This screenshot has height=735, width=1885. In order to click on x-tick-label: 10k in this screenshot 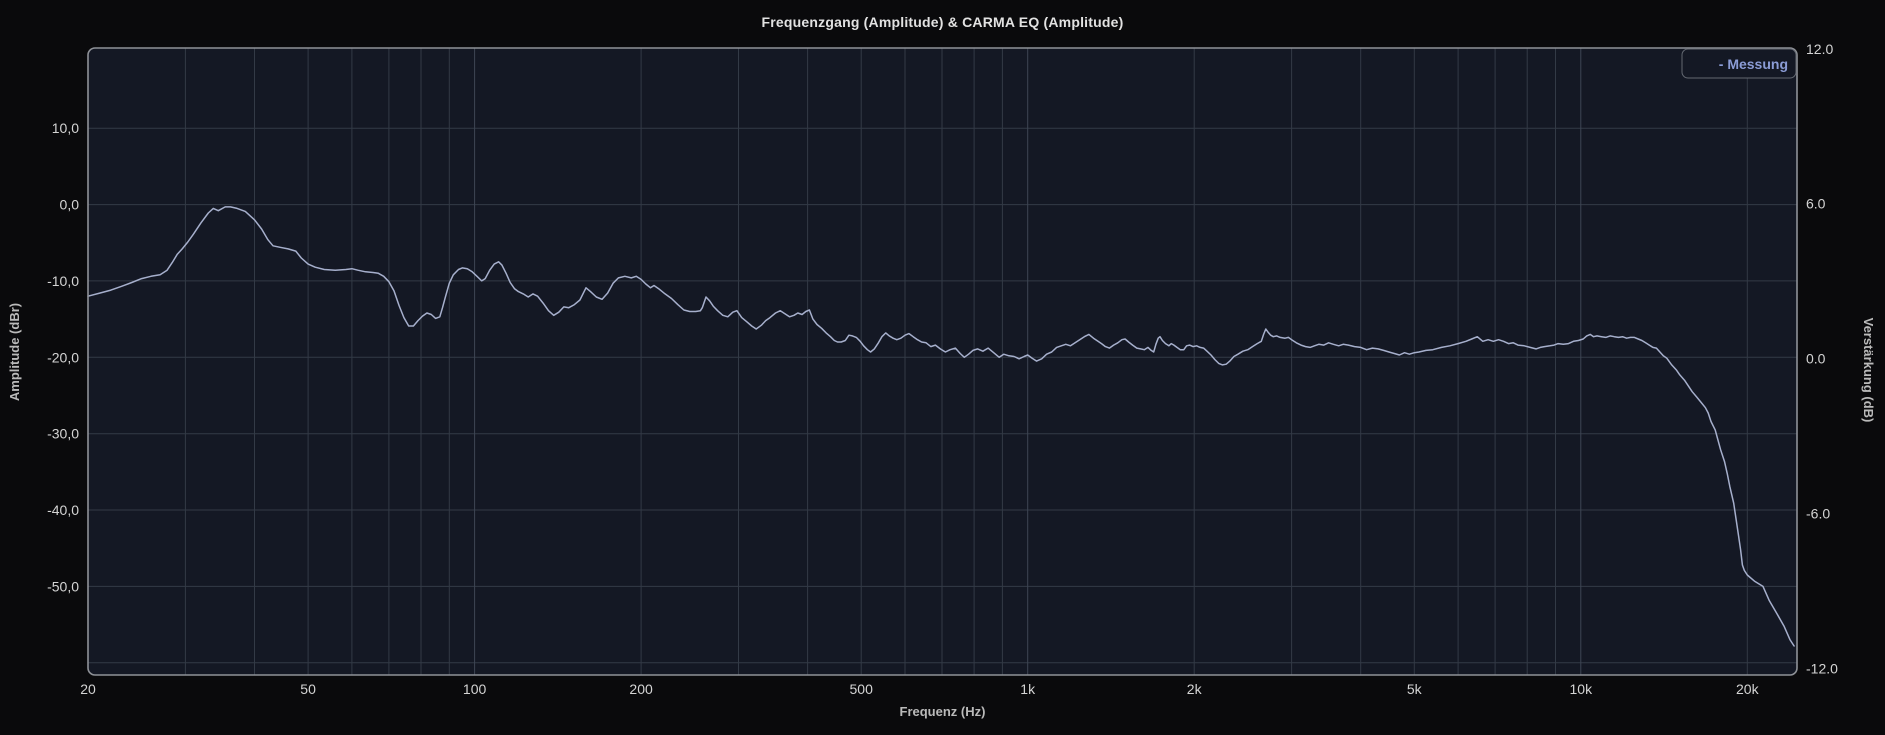, I will do `click(1582, 689)`.